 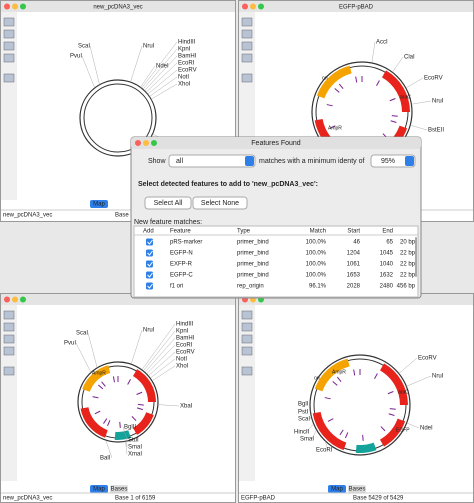 What do you see at coordinates (403, 430) in the screenshot?
I see `feature-label: EGFP` at bounding box center [403, 430].